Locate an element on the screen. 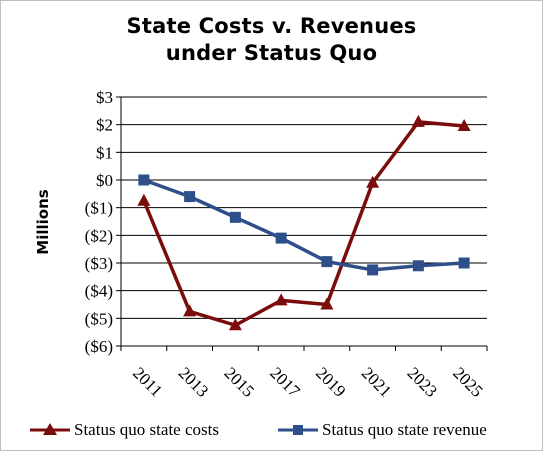  series-1-point-2013 is located at coordinates (190, 197).